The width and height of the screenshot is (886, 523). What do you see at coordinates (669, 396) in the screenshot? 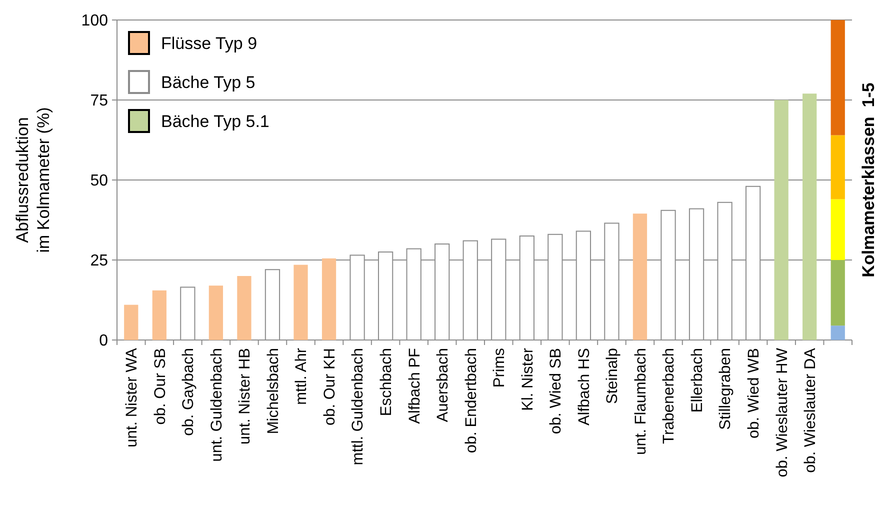
I see `x-tick-label: Trabenerbach` at bounding box center [669, 396].